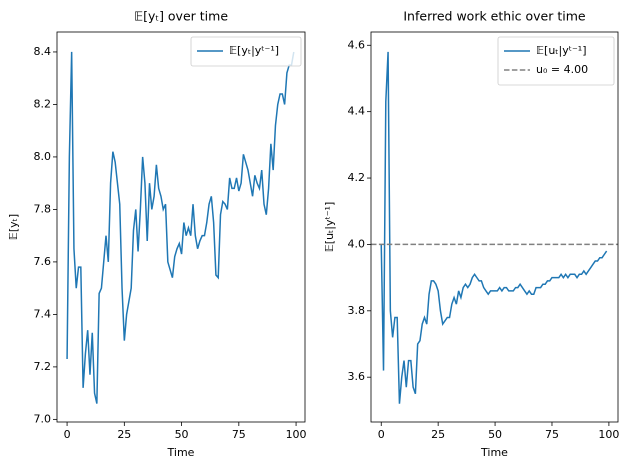 The height and width of the screenshot is (470, 629). What do you see at coordinates (43, 208) in the screenshot?
I see `y-tick-label: 7.8` at bounding box center [43, 208].